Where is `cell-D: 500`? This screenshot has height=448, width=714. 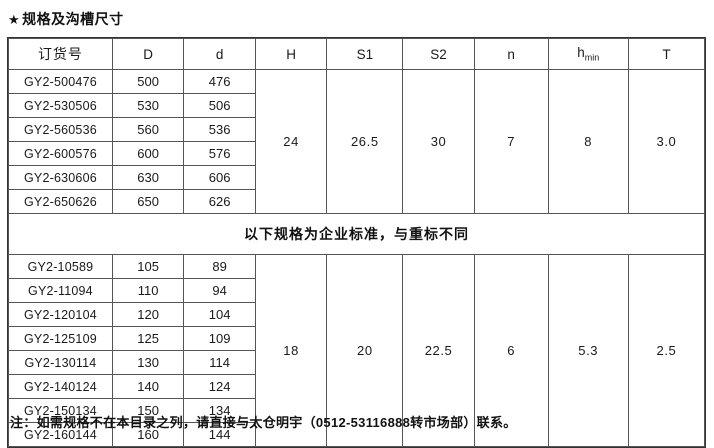 cell-D: 500 is located at coordinates (148, 81).